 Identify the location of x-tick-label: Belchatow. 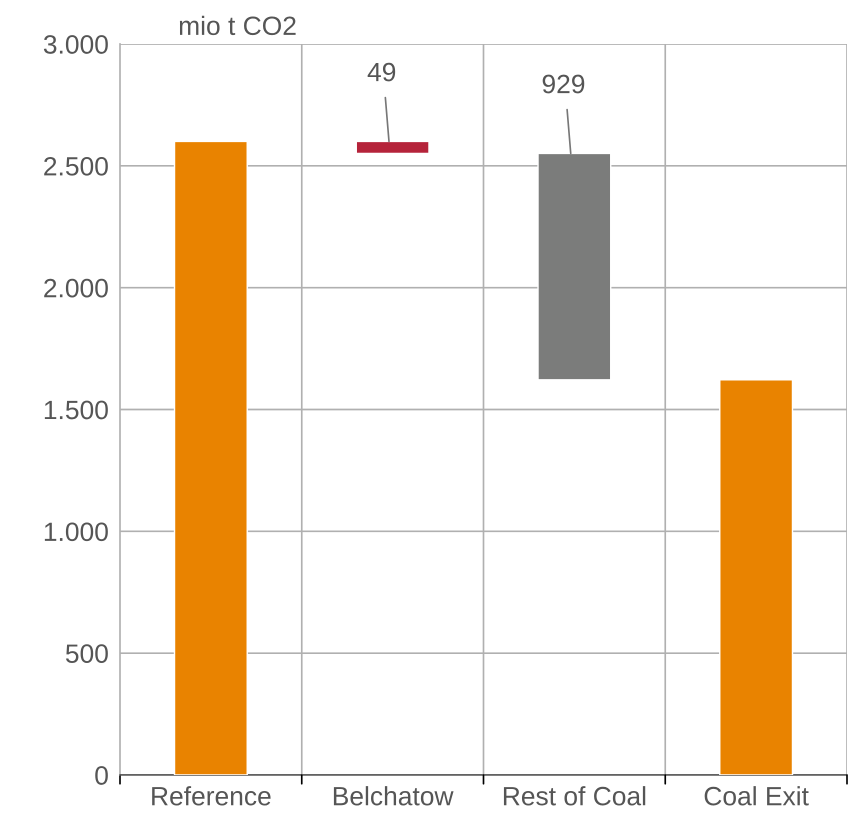
(394, 796).